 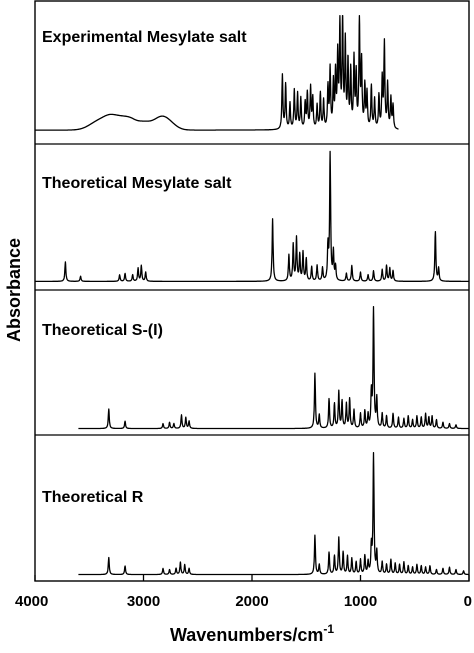 I want to click on x-axis-title-main: Wavenumbers/cm, so click(x=246, y=635).